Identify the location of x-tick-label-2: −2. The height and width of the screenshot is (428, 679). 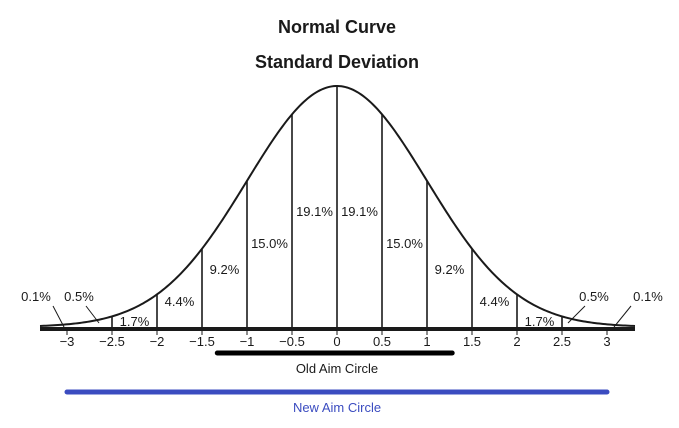
(157, 341).